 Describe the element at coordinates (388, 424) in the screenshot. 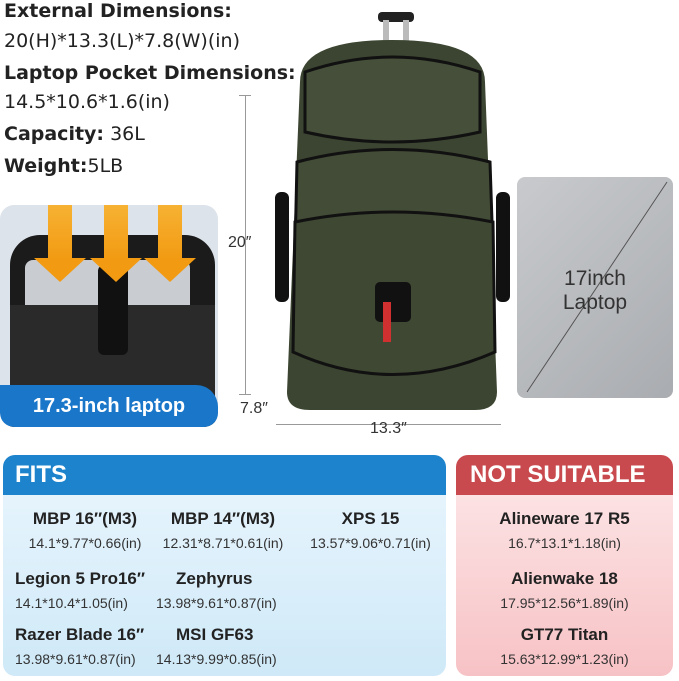

I see `width-dimension-line` at that location.